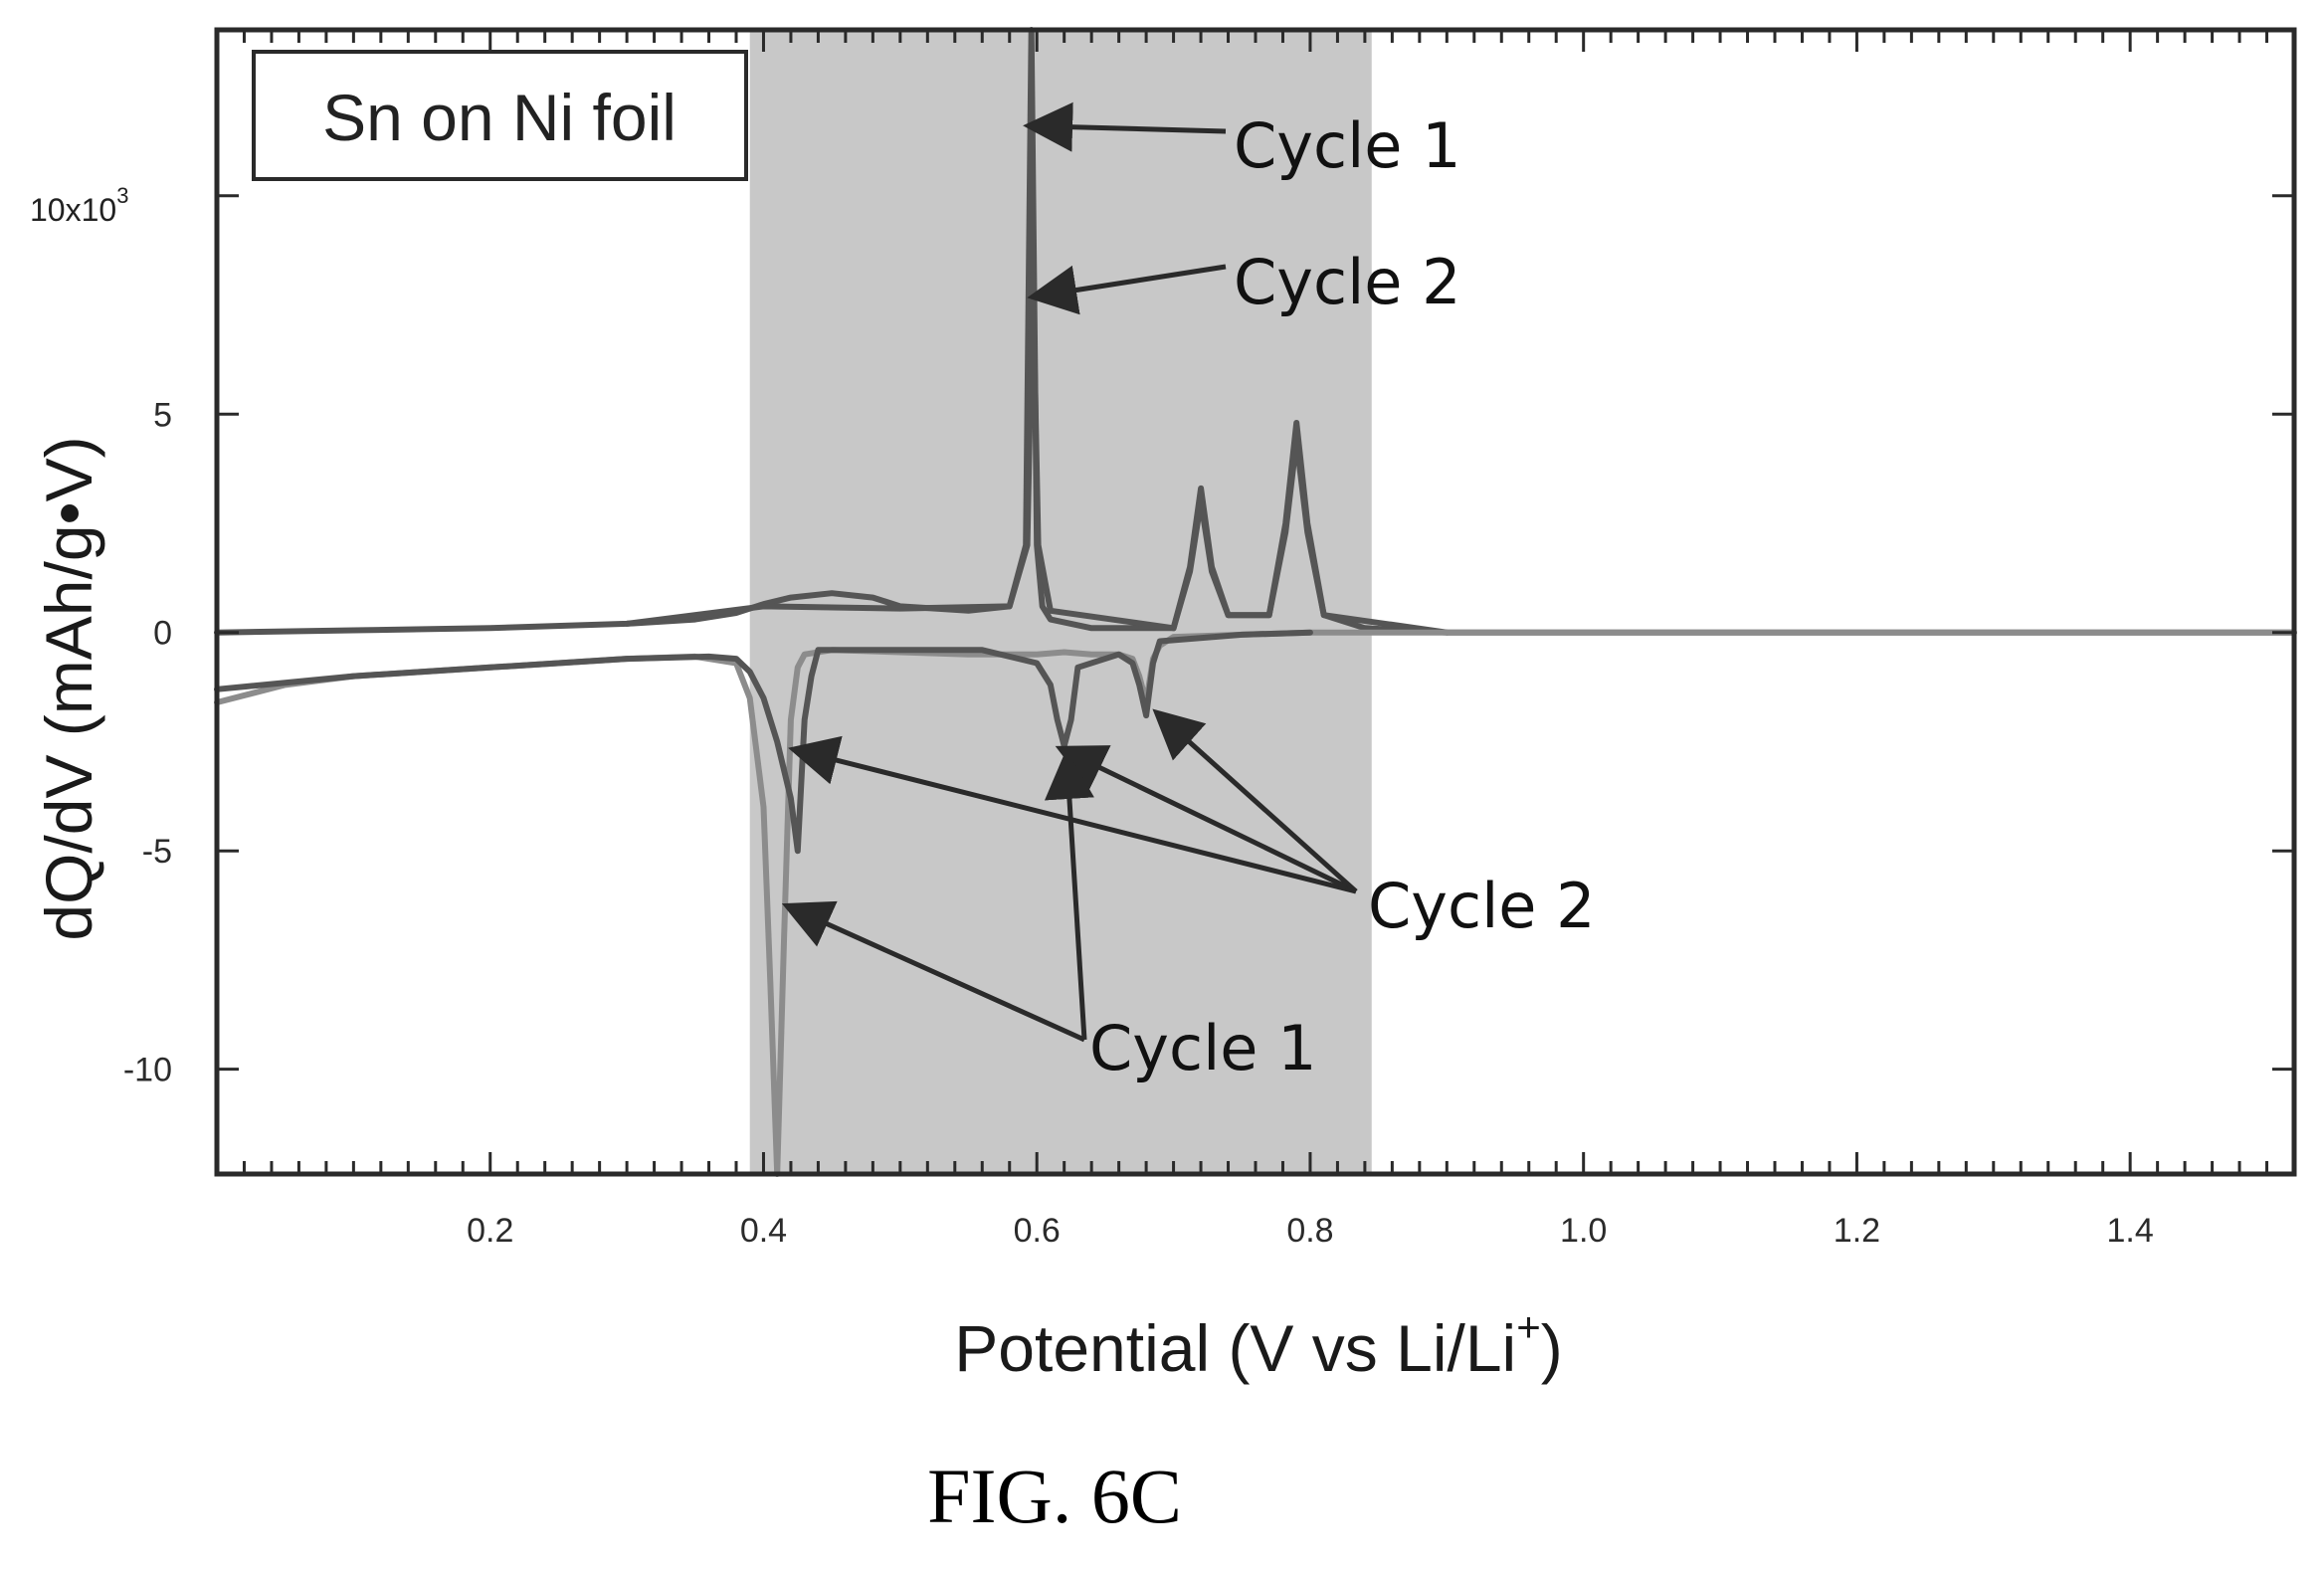 The width and height of the screenshot is (2324, 1569). Describe the element at coordinates (1258, 1344) in the screenshot. I see `x-axis-title: Potential (V vs Li/Li+)` at that location.